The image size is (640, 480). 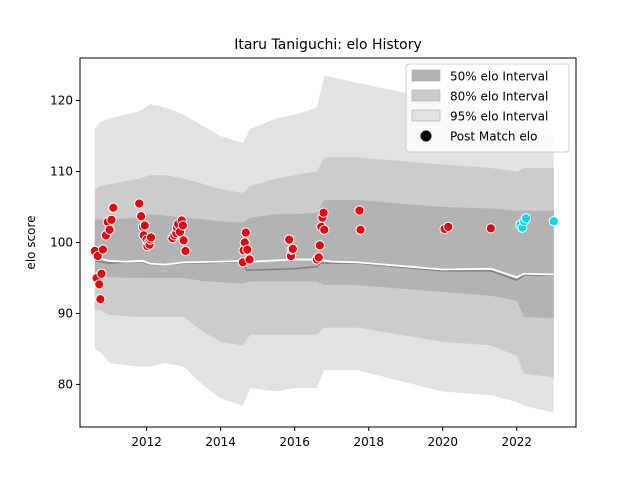 What do you see at coordinates (61, 101) in the screenshot?
I see `y-tick-label-120: 120` at bounding box center [61, 101].